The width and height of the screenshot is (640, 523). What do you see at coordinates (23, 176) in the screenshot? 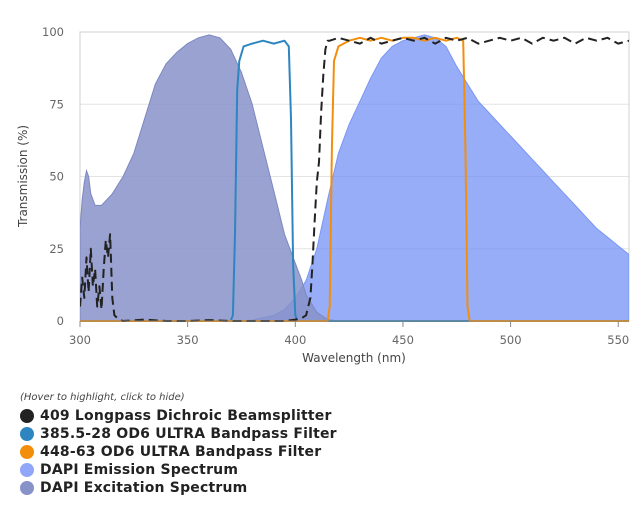
I see `y-axis-title: Transmission (%)` at bounding box center [23, 176].